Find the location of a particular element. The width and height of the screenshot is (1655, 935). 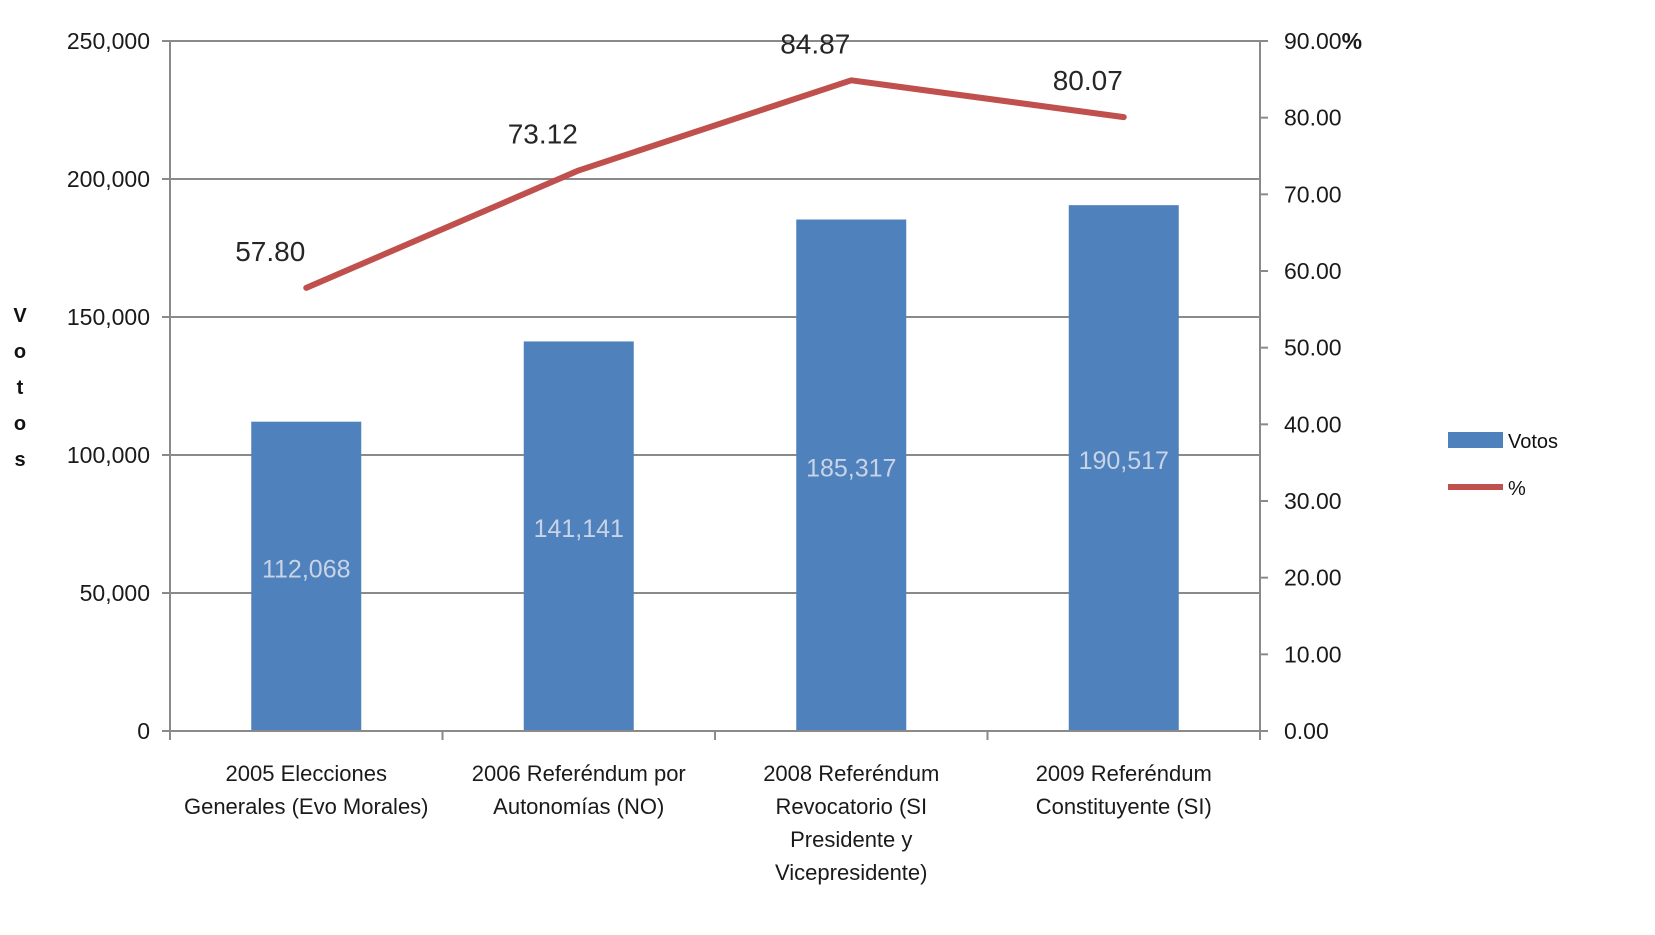

line-series-percent is located at coordinates (715, 184).